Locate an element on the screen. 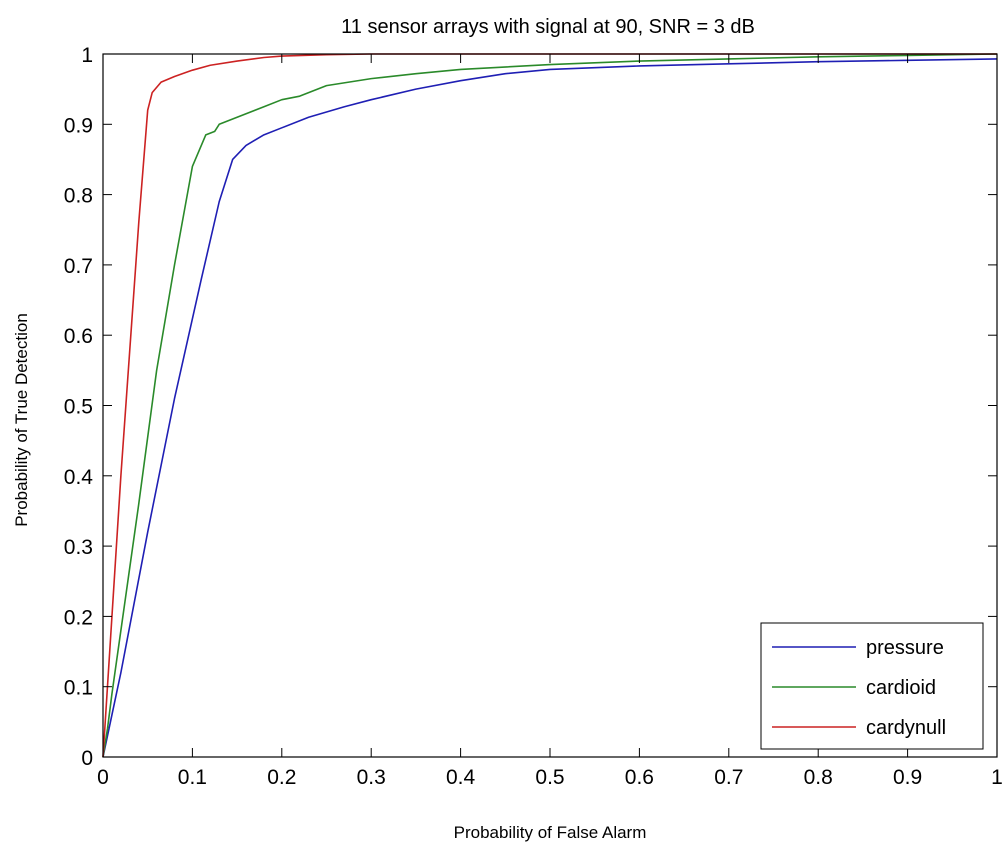  y-tick-label: 0.9 is located at coordinates (78, 125).